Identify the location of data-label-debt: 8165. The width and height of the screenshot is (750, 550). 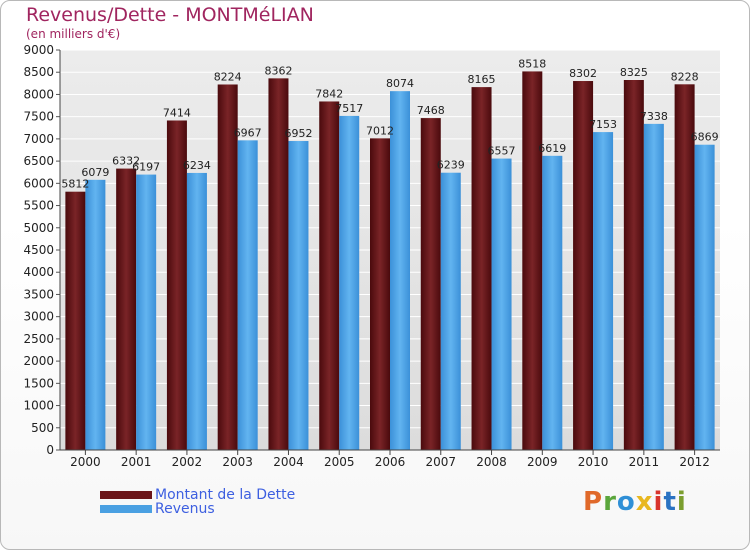
(482, 79).